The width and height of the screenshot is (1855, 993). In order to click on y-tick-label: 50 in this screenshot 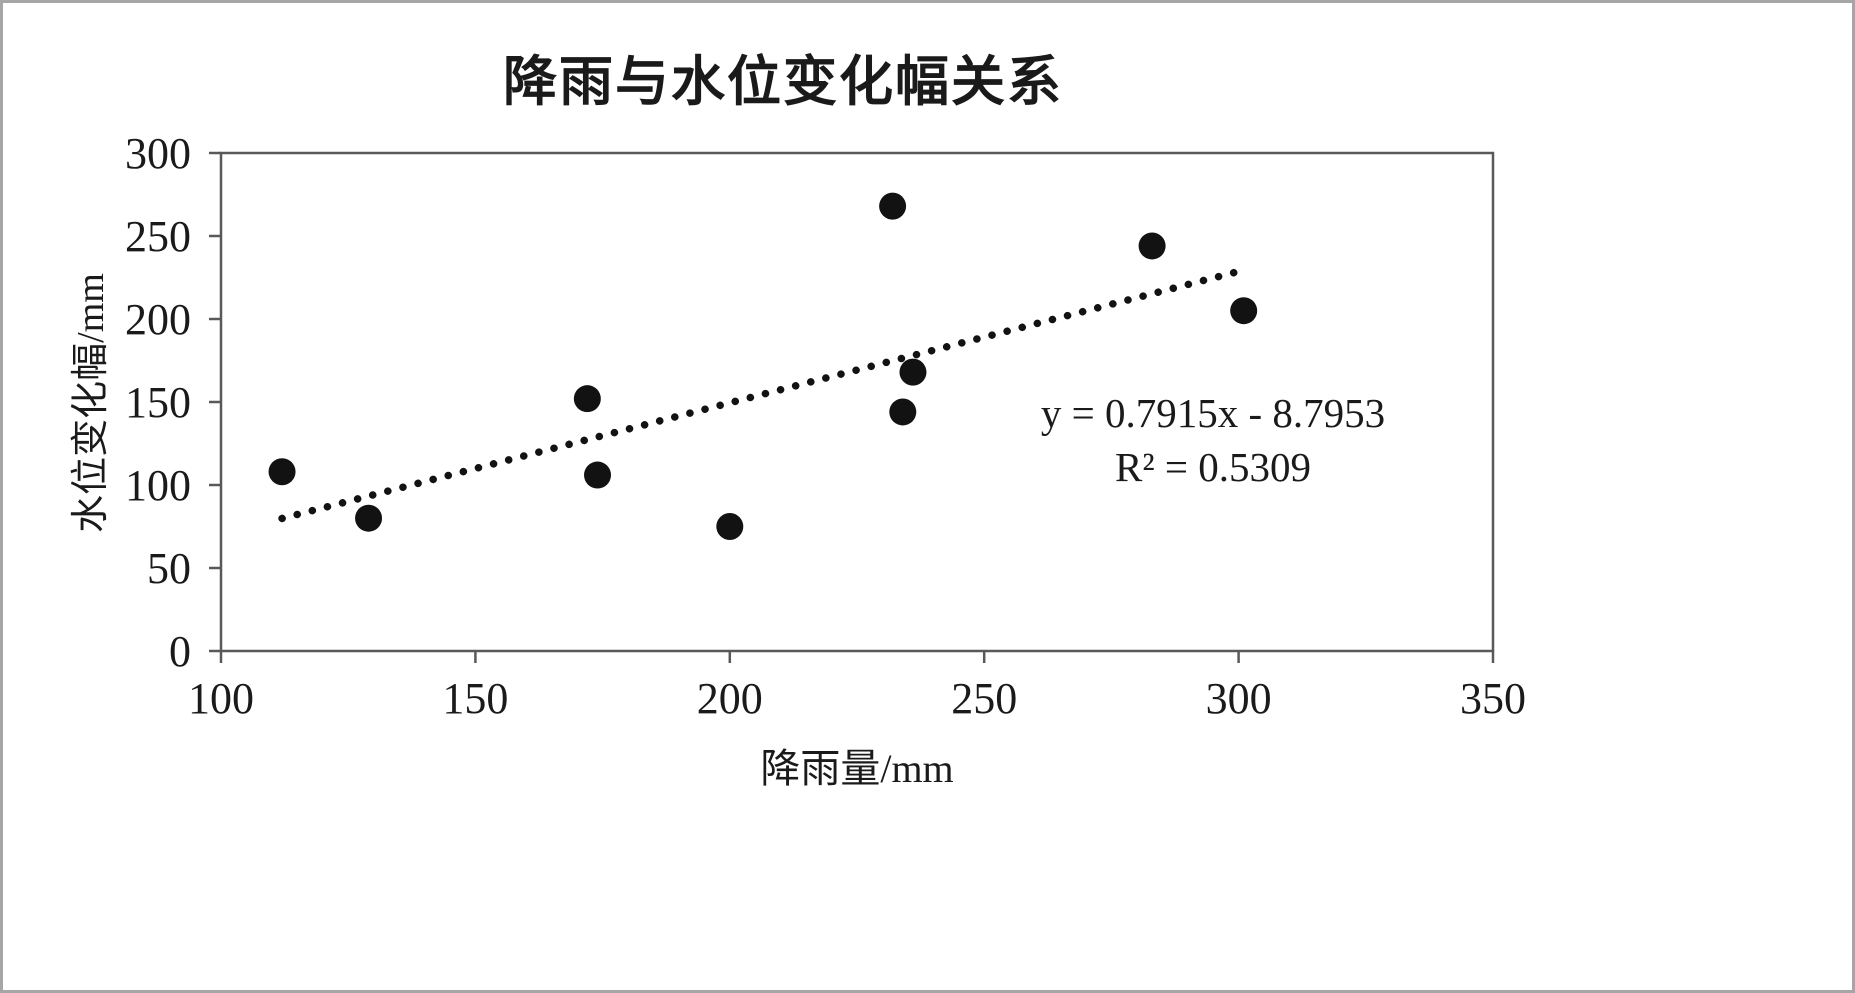, I will do `click(169, 568)`.